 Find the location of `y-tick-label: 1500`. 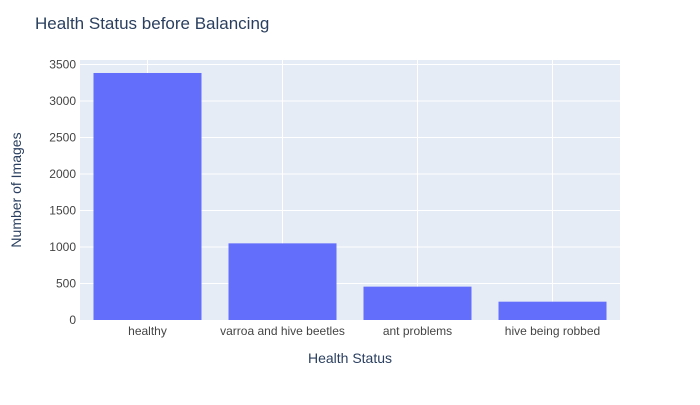

y-tick-label: 1500 is located at coordinates (62, 211).